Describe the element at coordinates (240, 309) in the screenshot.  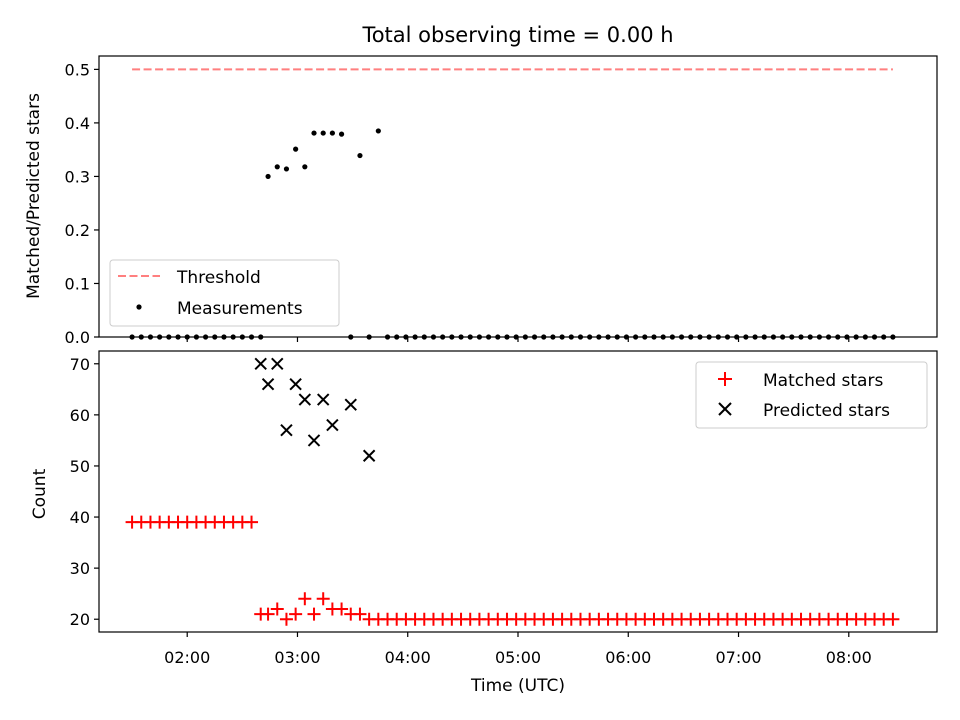
I see `legend-measurements-label: Measurements` at that location.